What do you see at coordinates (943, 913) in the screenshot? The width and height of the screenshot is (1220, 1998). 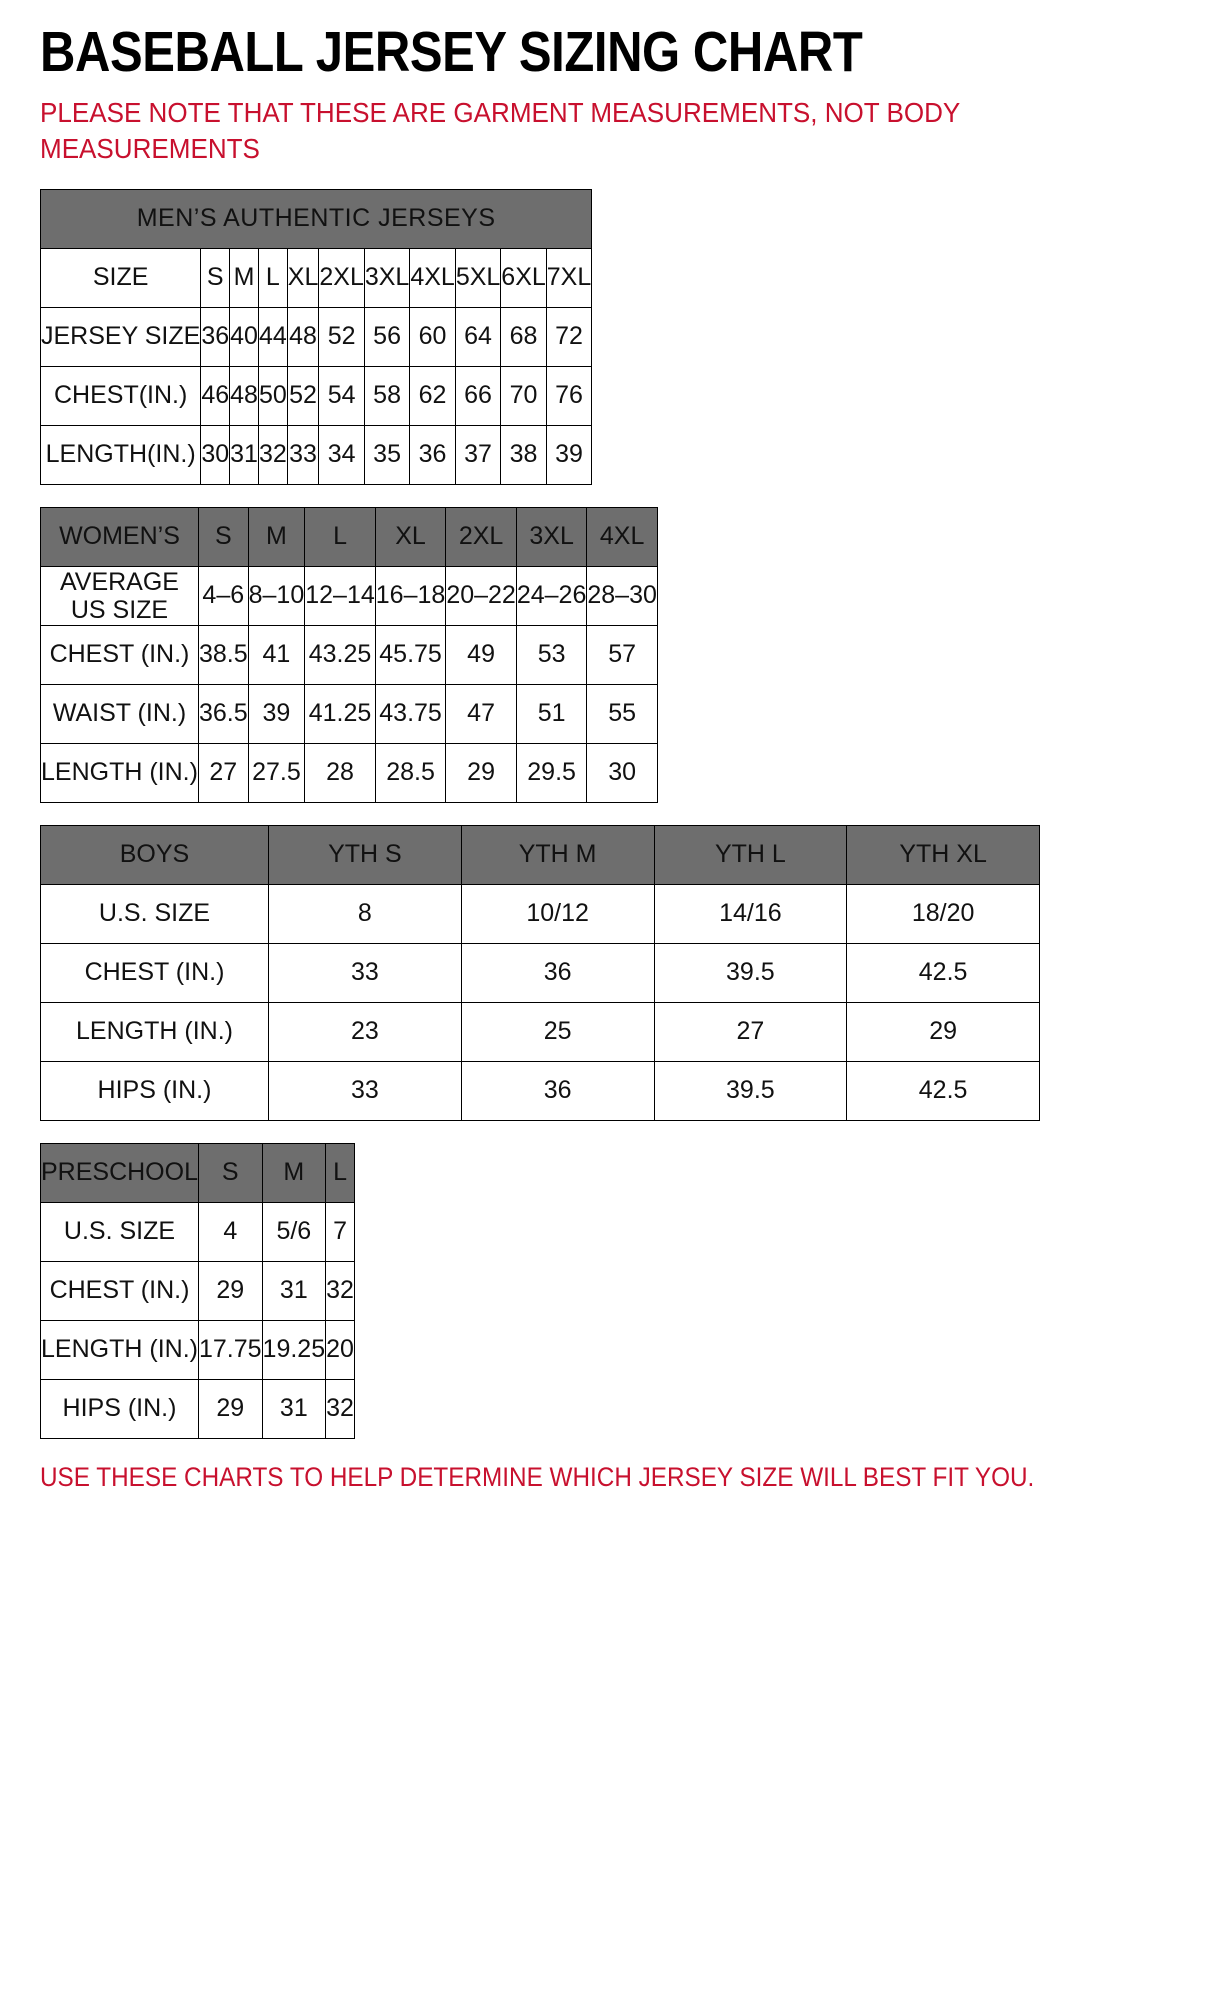 I see `table-cell: 18/20` at bounding box center [943, 913].